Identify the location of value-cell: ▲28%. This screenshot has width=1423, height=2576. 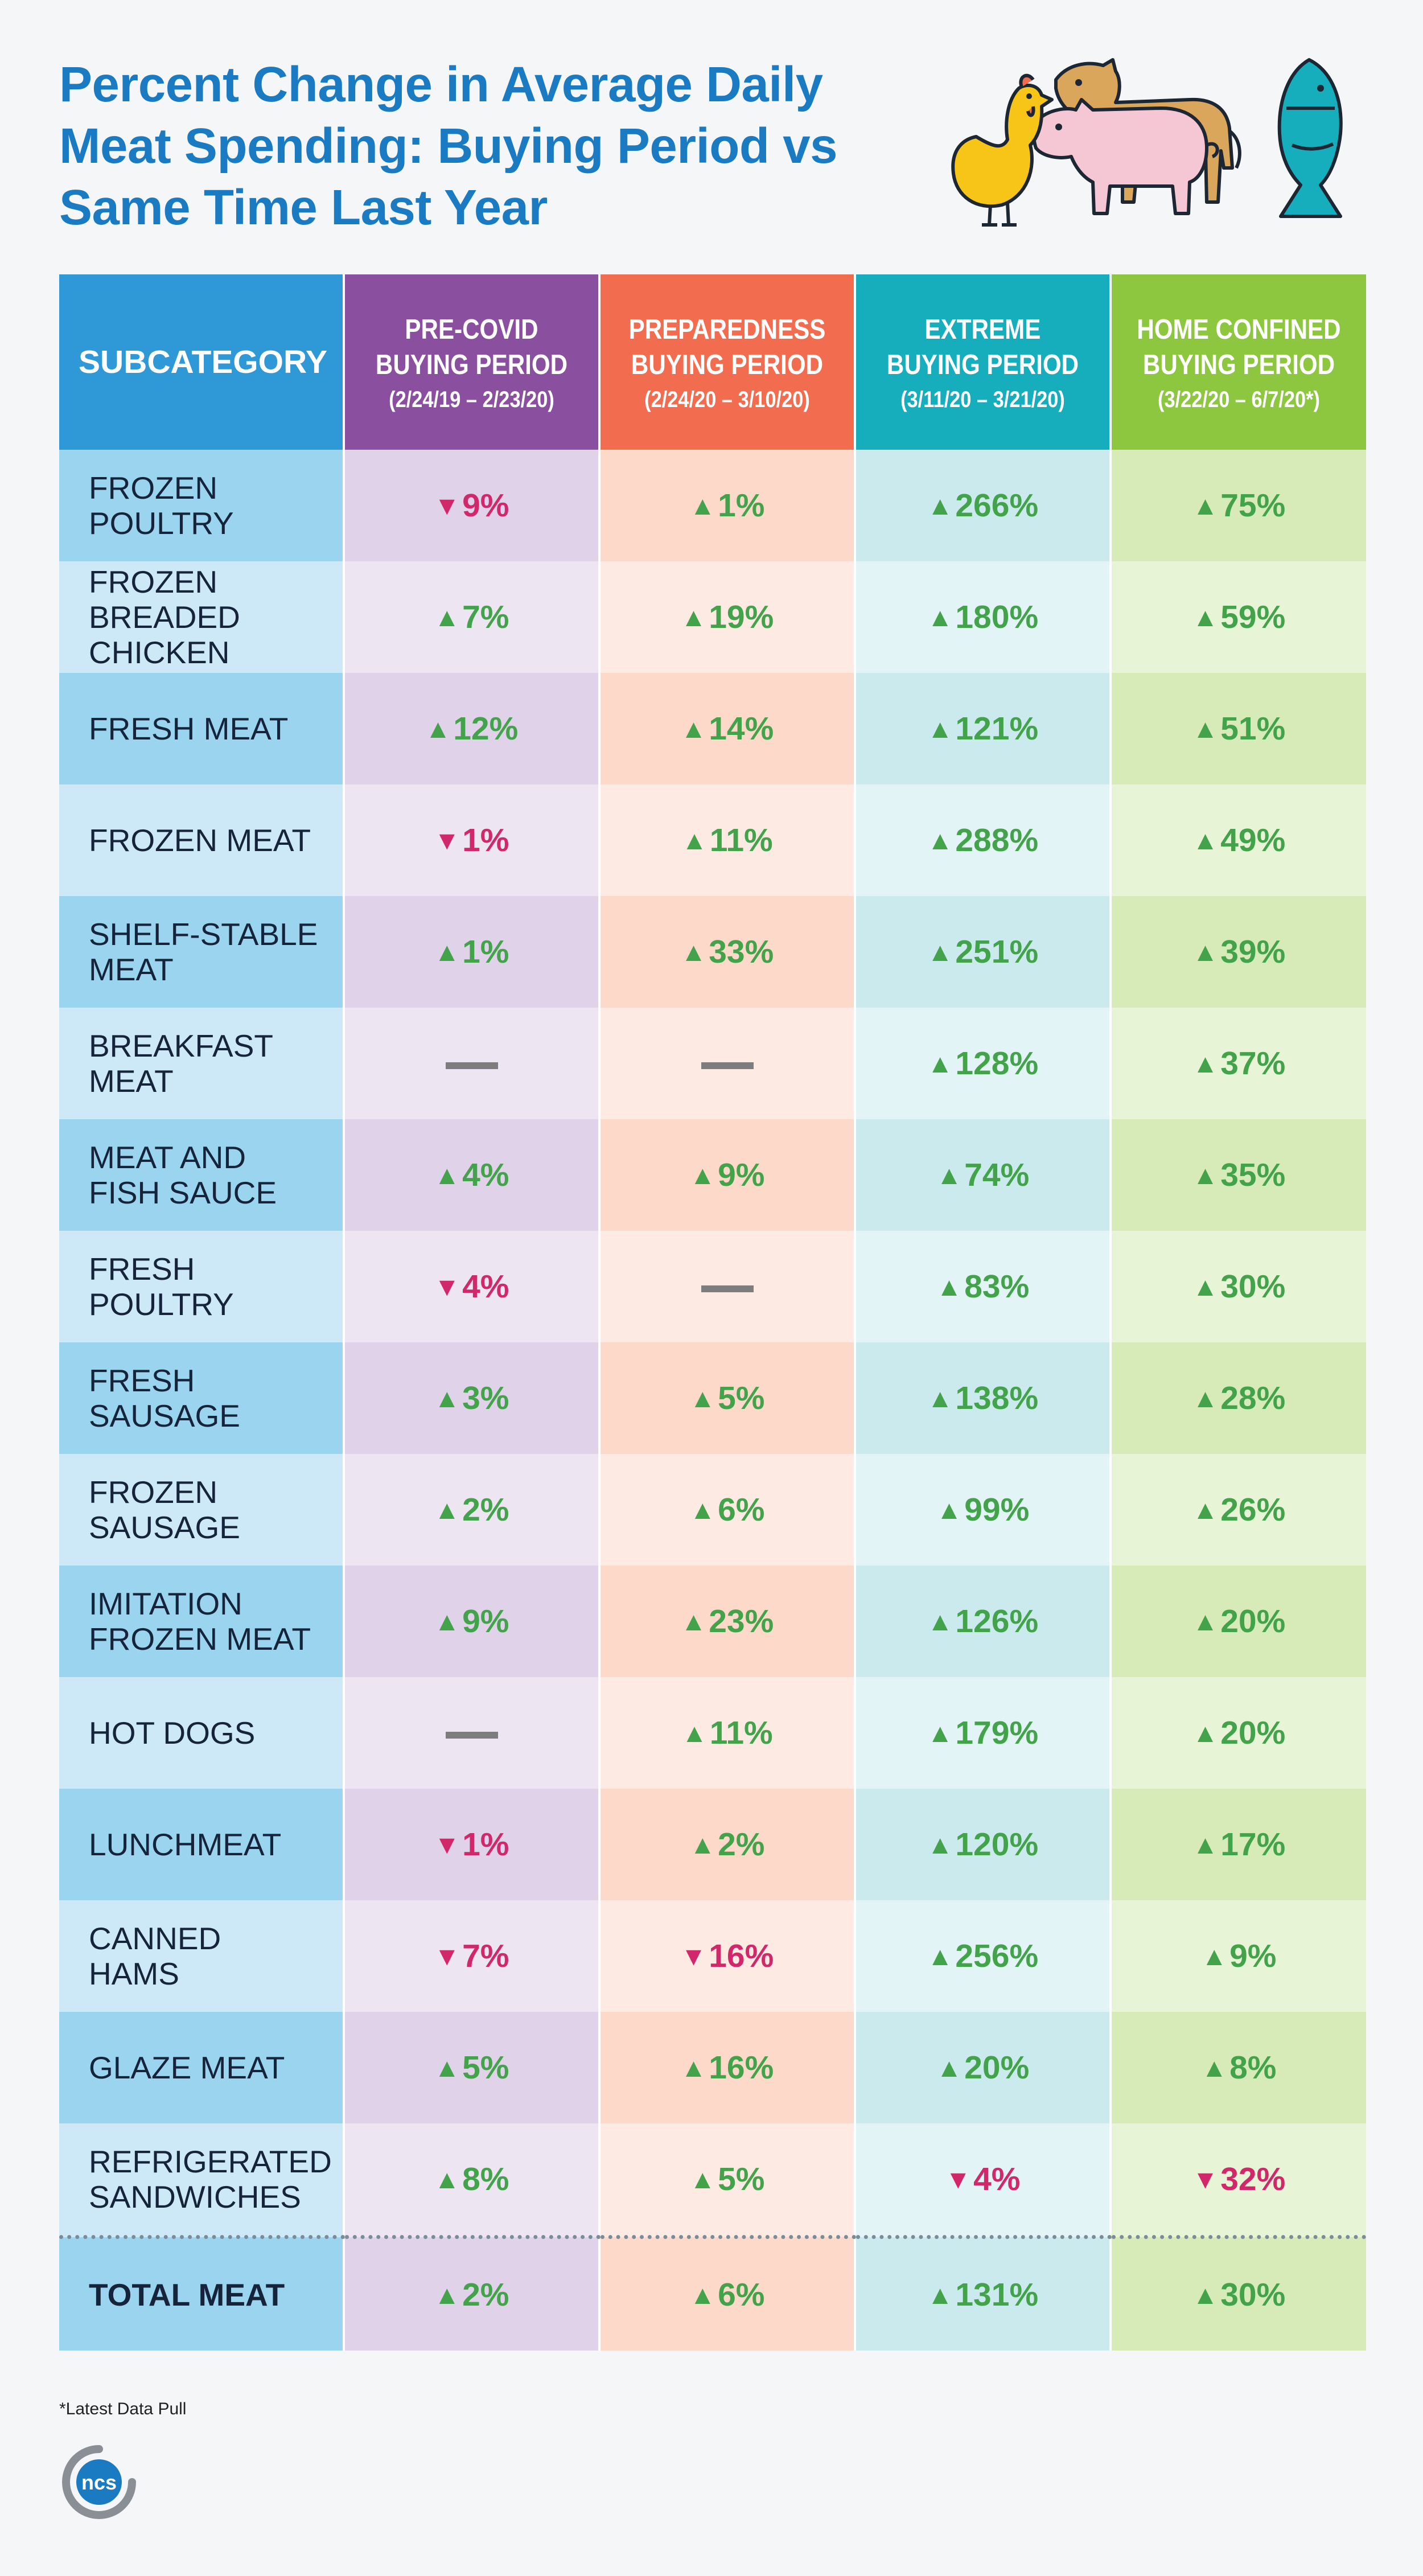
(1239, 1398).